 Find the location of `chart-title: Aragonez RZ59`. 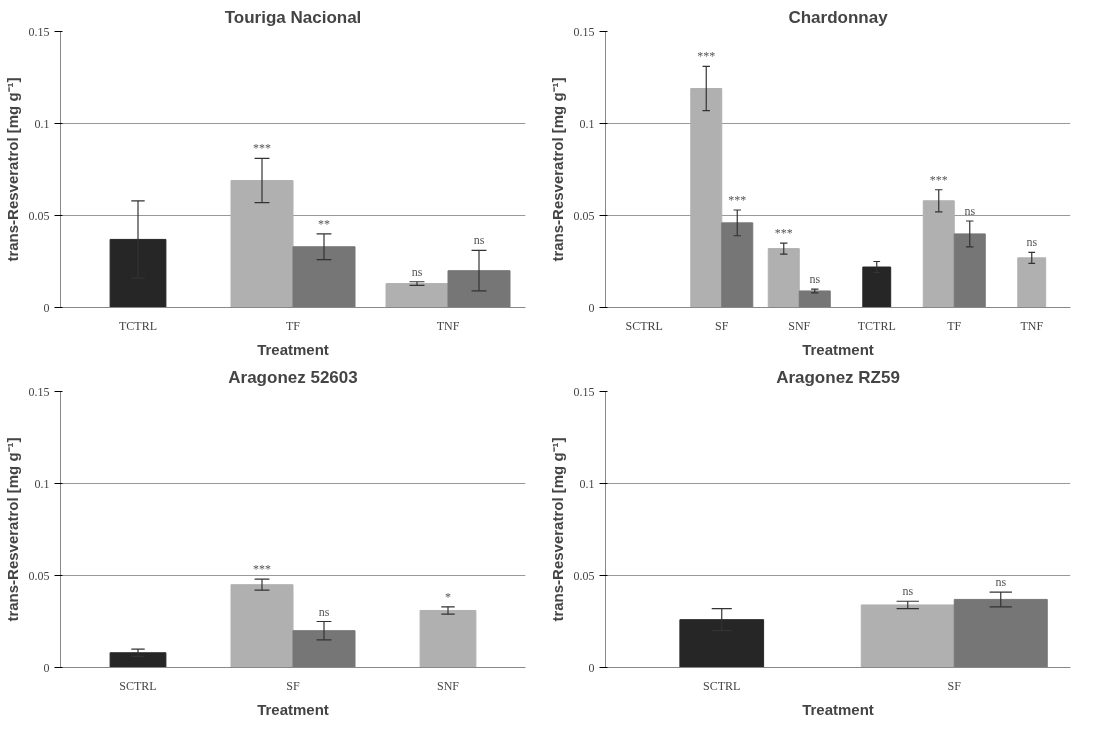

chart-title: Aragonez RZ59 is located at coordinates (838, 377).